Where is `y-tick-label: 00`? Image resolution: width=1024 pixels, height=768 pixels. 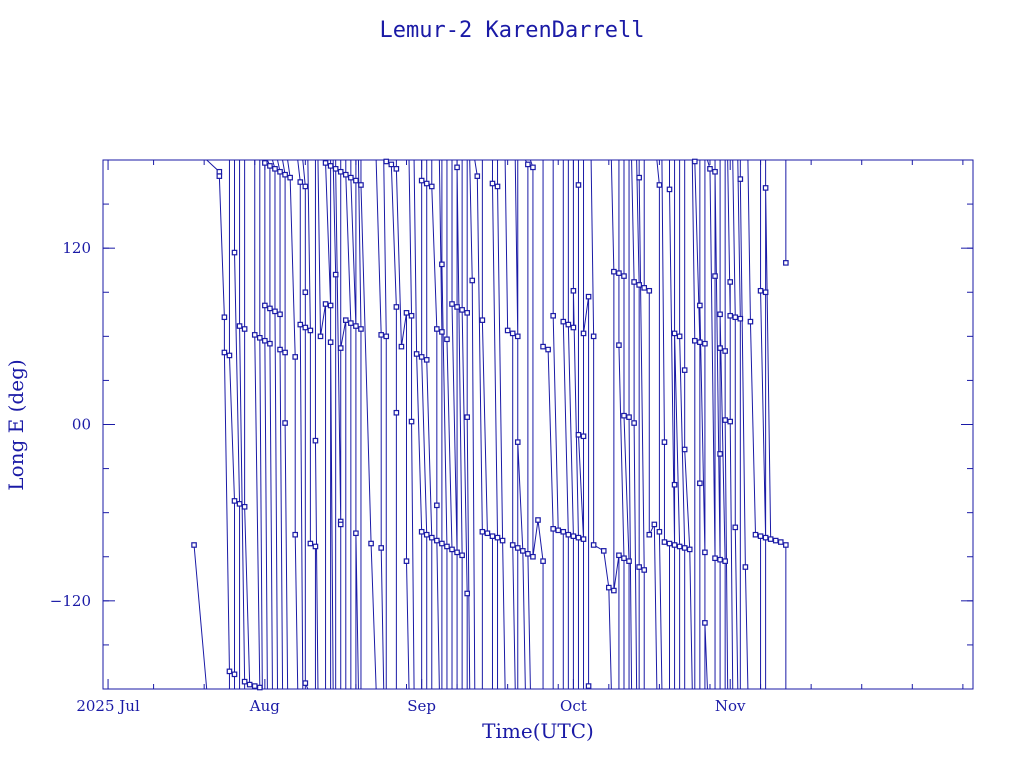 y-tick-label: 00 is located at coordinates (81, 425).